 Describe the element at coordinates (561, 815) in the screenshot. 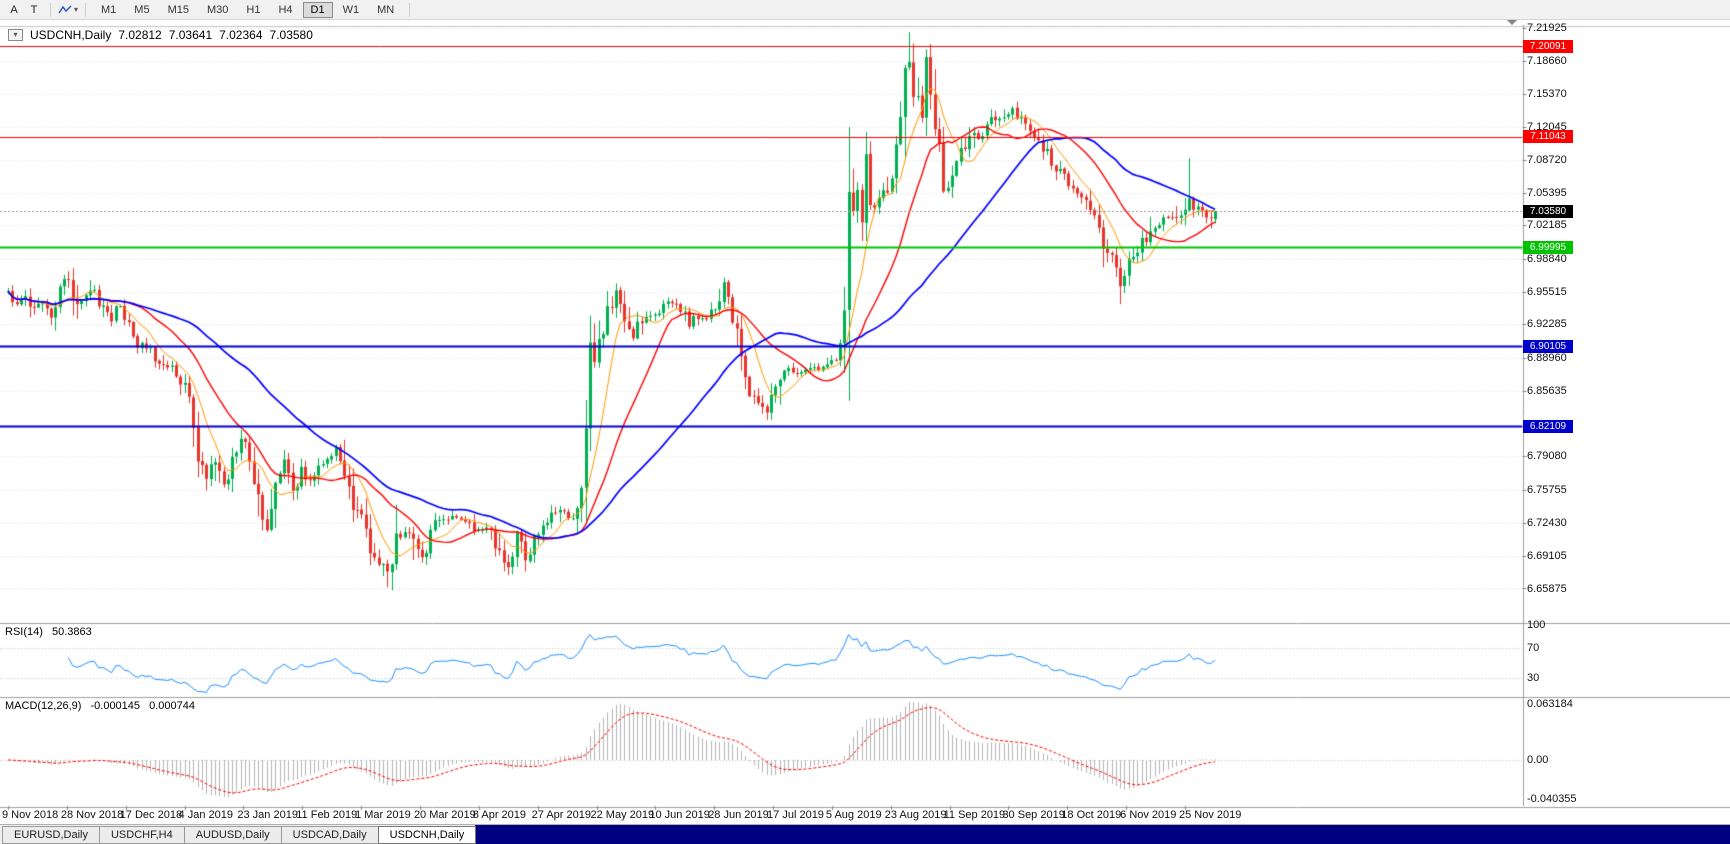

I see `date-axis-label: 27 Apr 2019` at that location.